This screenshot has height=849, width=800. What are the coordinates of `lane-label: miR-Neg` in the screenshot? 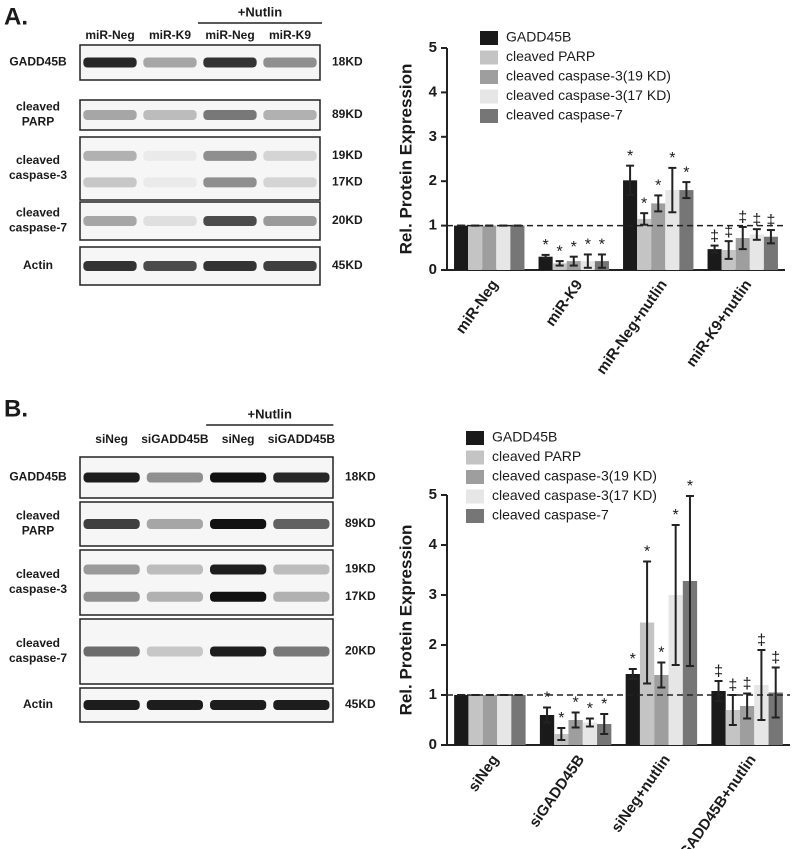 It's located at (109, 35).